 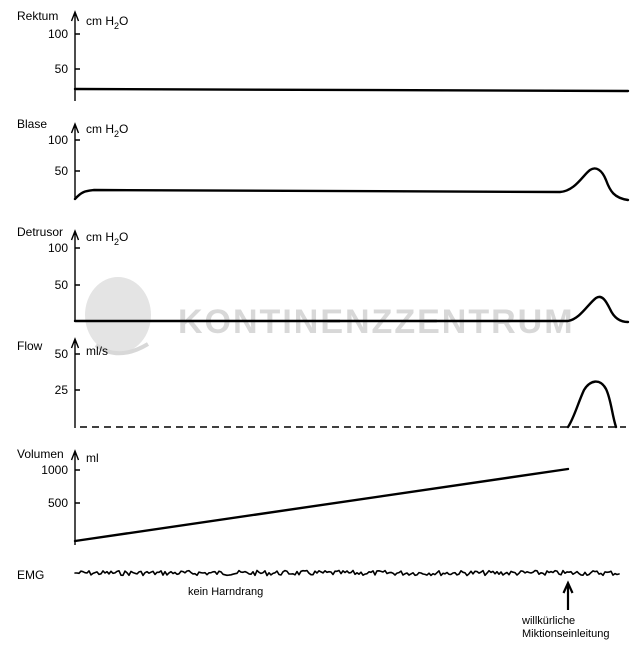 I want to click on panel-label-blase: Blase, so click(x=32, y=124).